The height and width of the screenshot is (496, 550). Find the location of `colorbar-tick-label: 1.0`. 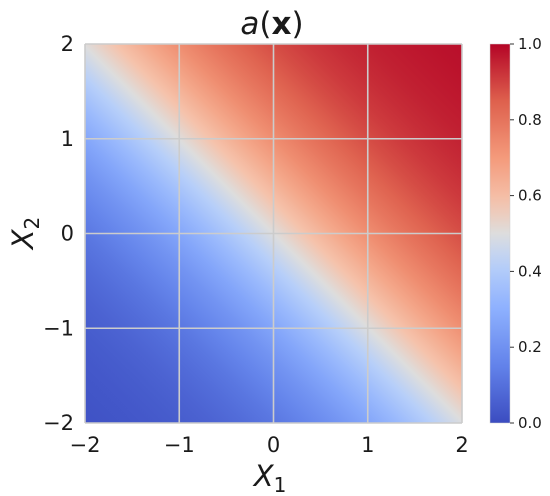

colorbar-tick-label: 1.0 is located at coordinates (530, 44).